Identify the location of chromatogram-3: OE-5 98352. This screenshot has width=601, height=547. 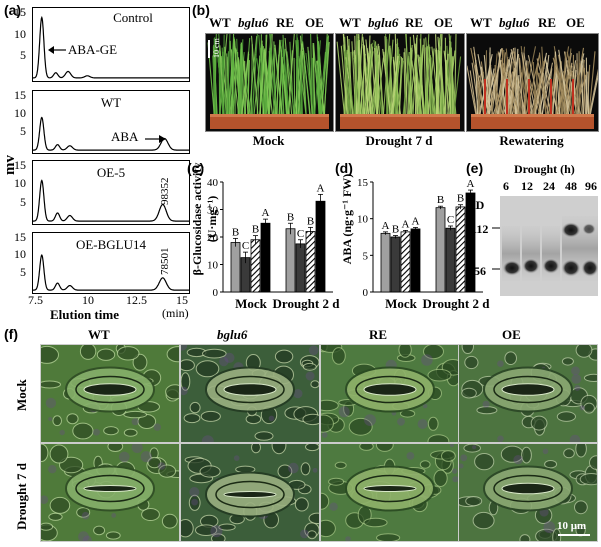
(111, 192).